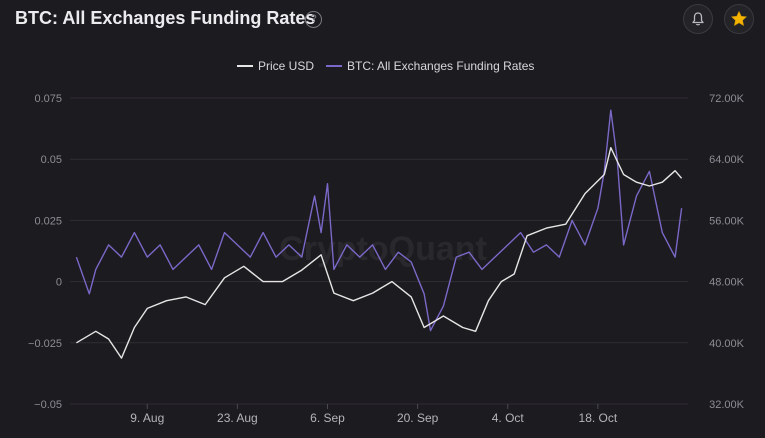  I want to click on y-left-tick-label: 0.025, so click(48, 221).